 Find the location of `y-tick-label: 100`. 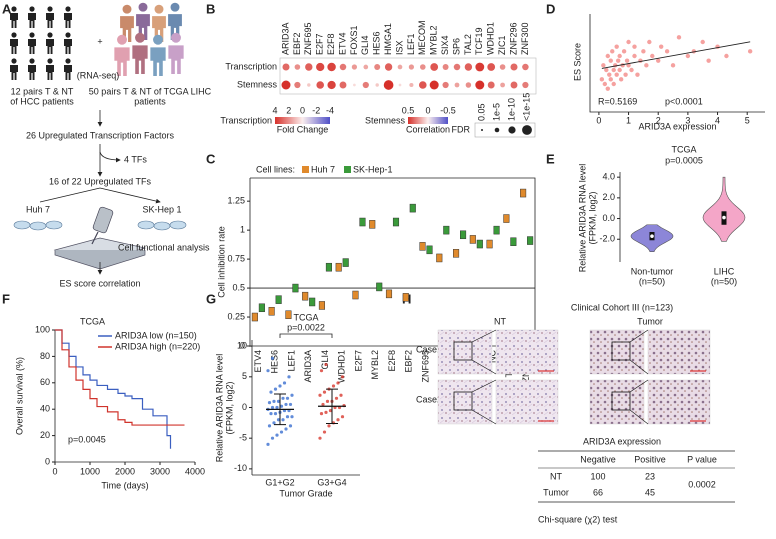

y-tick-label: 100 is located at coordinates (42, 329).